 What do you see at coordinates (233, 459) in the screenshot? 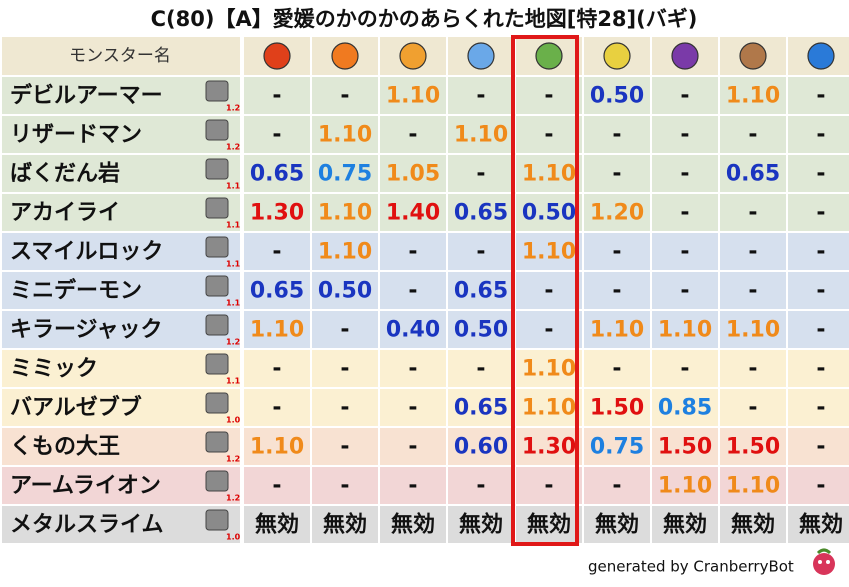
I see `monster-level: 1.2` at bounding box center [233, 459].